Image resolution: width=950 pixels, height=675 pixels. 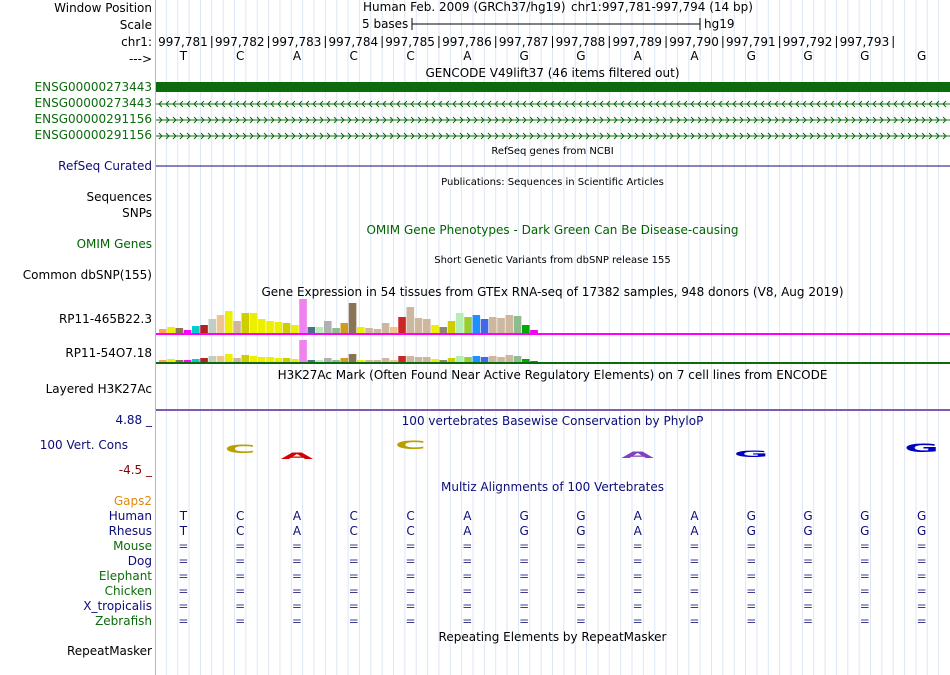 What do you see at coordinates (132, 501) in the screenshot?
I see `gaps-label: Gaps2` at bounding box center [132, 501].